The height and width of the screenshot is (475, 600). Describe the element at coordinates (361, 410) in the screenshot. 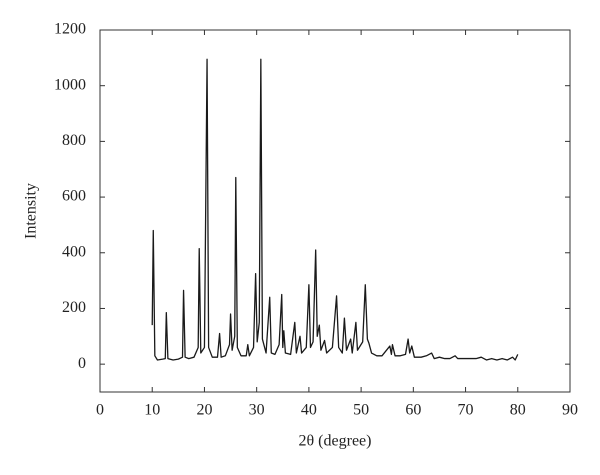

I see `x-tick-label: 50` at that location.